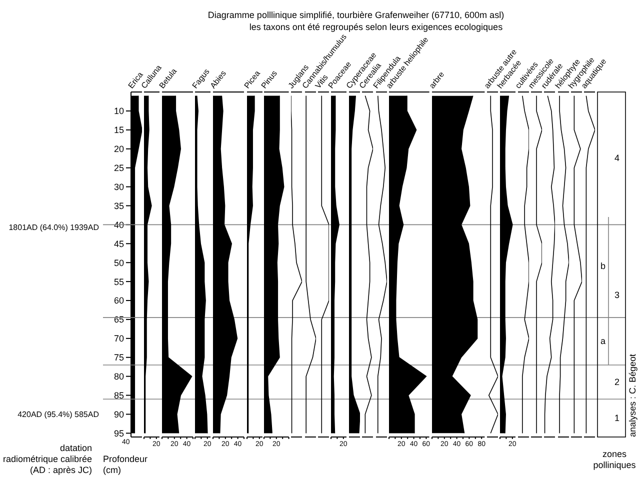  I want to click on y-tick-label: 60, so click(119, 301).